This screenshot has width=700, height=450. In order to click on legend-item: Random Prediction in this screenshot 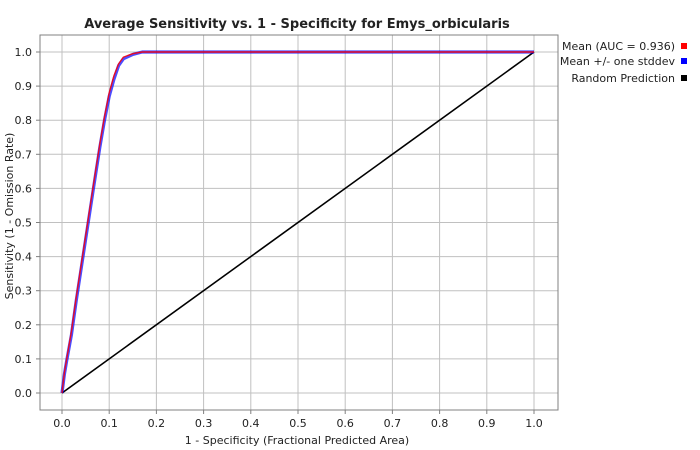, I will do `click(629, 78)`.